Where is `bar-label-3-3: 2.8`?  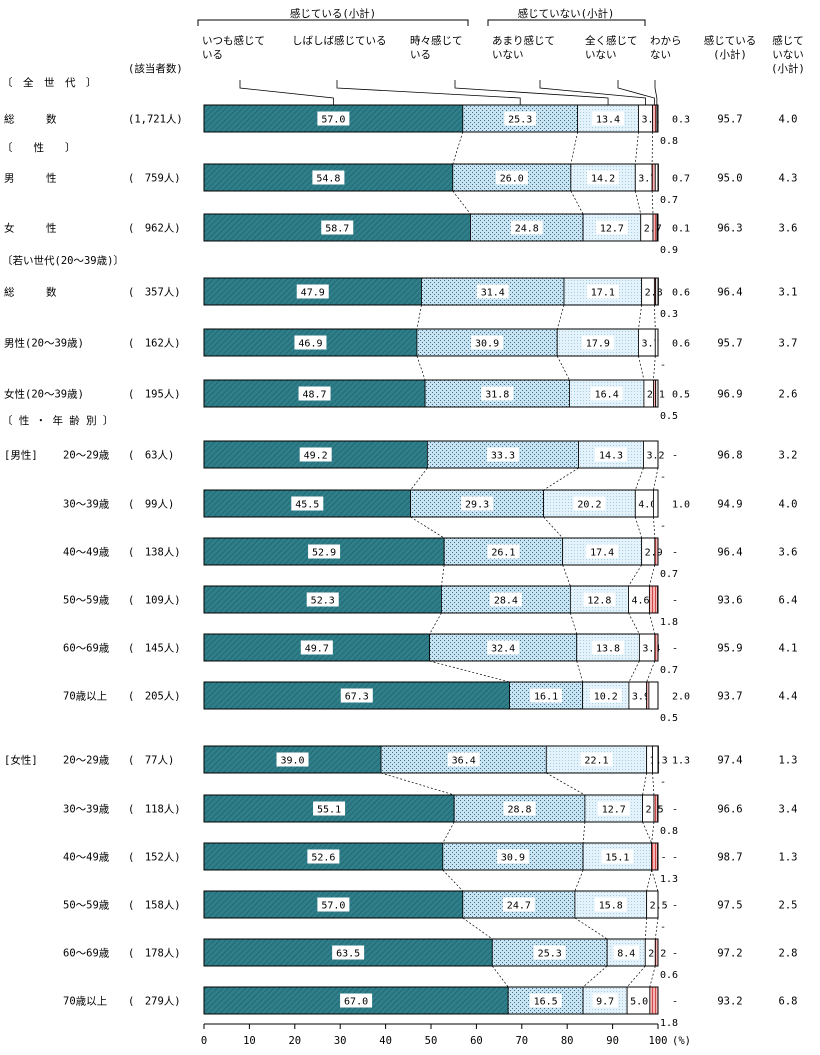 bar-label-3-3: 2.8 is located at coordinates (654, 293).